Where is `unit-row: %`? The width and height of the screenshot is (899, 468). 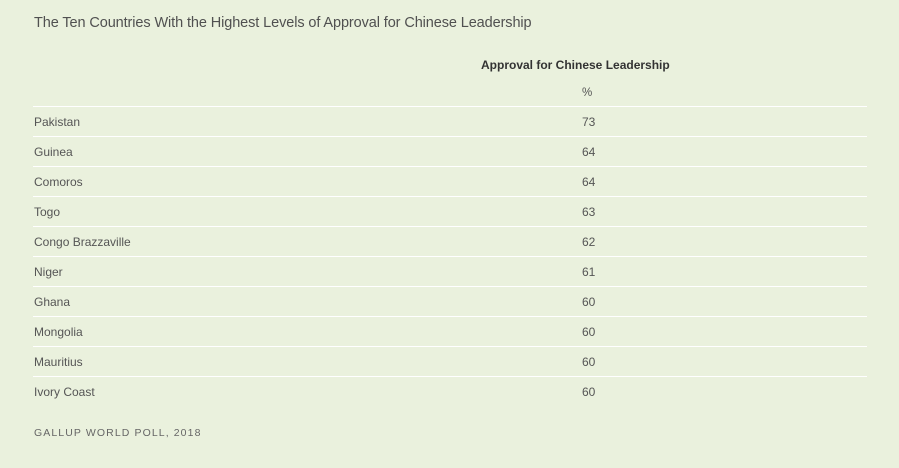 unit-row: % is located at coordinates (450, 92).